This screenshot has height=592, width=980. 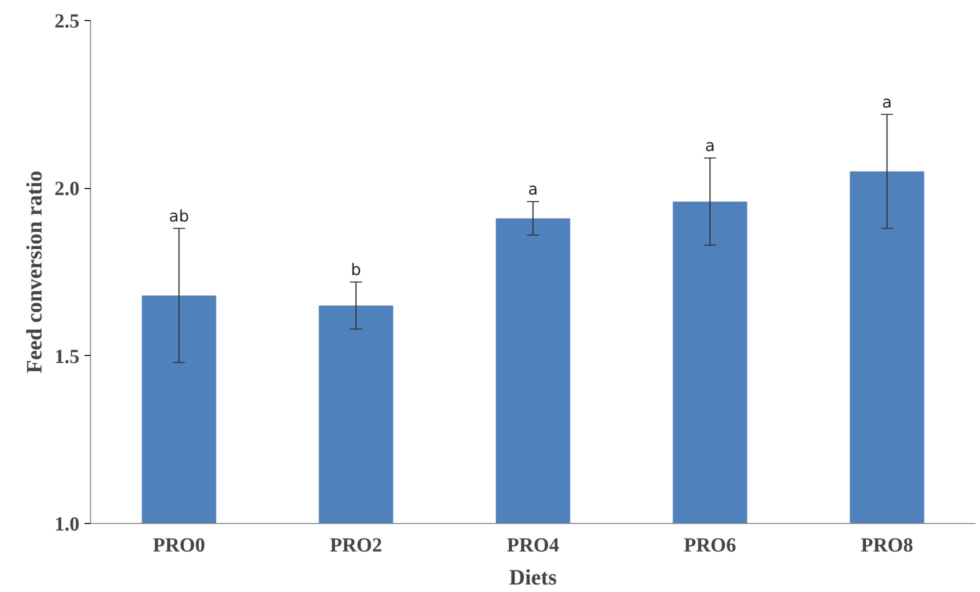 What do you see at coordinates (356, 545) in the screenshot?
I see `x-tick-label: PRO2` at bounding box center [356, 545].